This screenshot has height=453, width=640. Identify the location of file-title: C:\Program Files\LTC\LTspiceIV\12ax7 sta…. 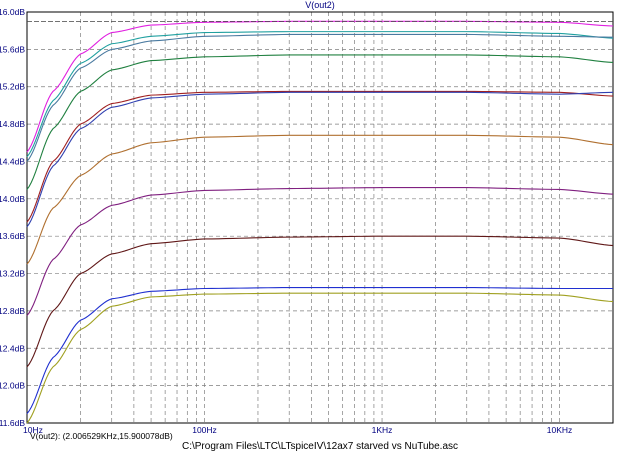
(320, 446).